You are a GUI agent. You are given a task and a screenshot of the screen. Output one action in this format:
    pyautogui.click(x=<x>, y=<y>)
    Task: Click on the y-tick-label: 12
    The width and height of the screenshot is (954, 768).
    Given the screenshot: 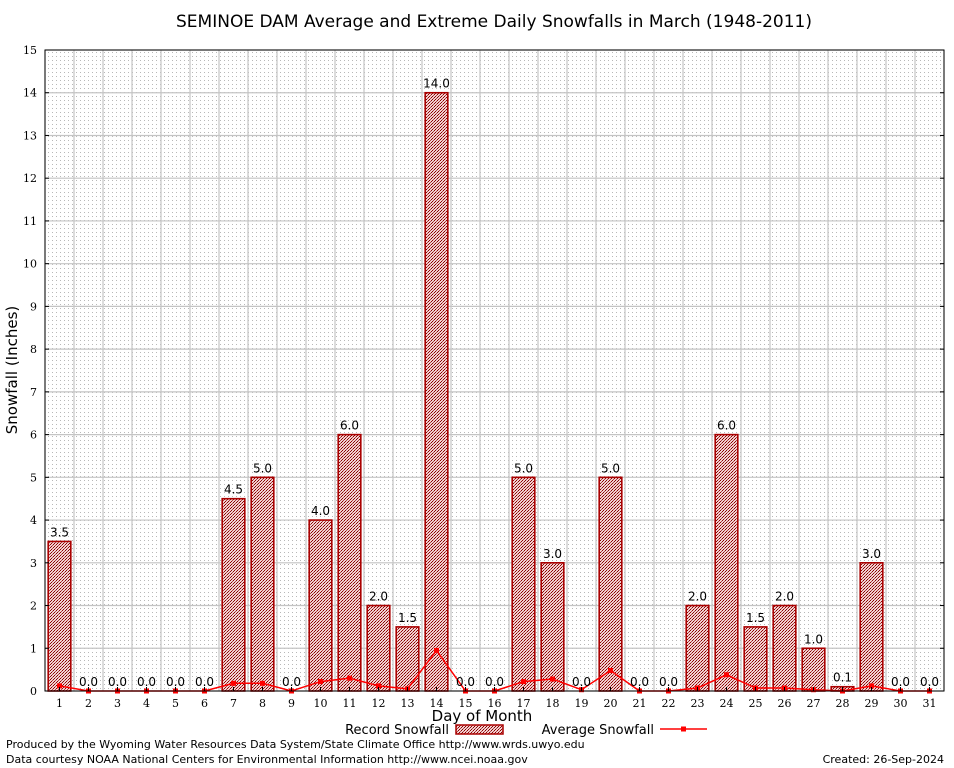 What is the action you would take?
    pyautogui.click(x=30, y=178)
    